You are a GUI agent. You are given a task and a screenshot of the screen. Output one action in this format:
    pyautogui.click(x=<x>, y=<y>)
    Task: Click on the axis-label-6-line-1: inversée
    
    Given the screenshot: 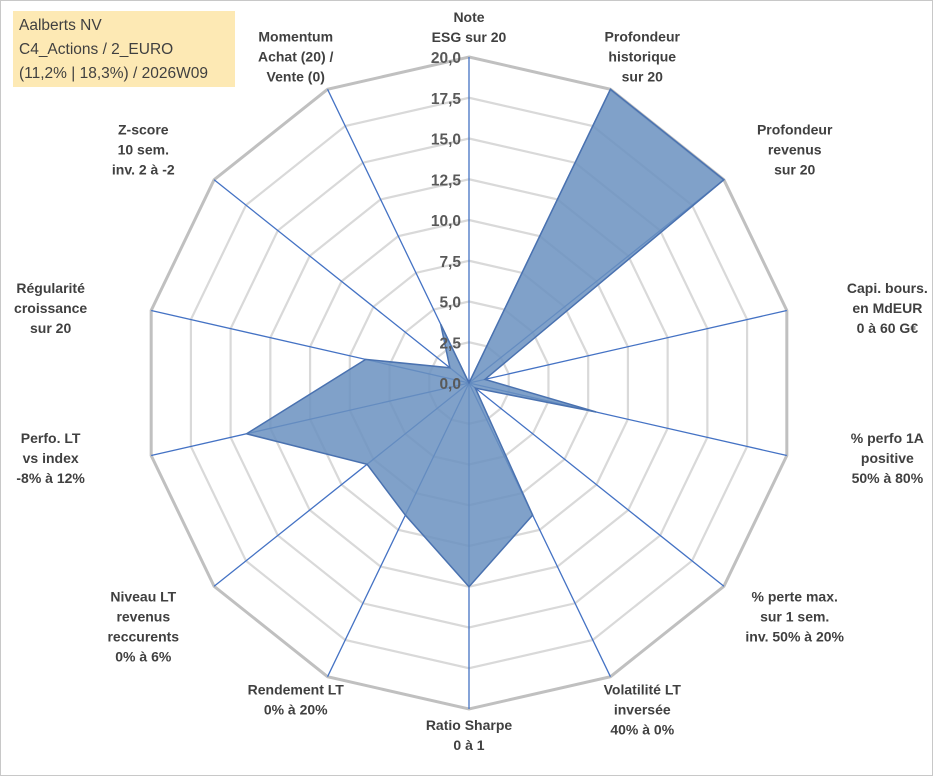 What is the action you would take?
    pyautogui.click(x=642, y=710)
    